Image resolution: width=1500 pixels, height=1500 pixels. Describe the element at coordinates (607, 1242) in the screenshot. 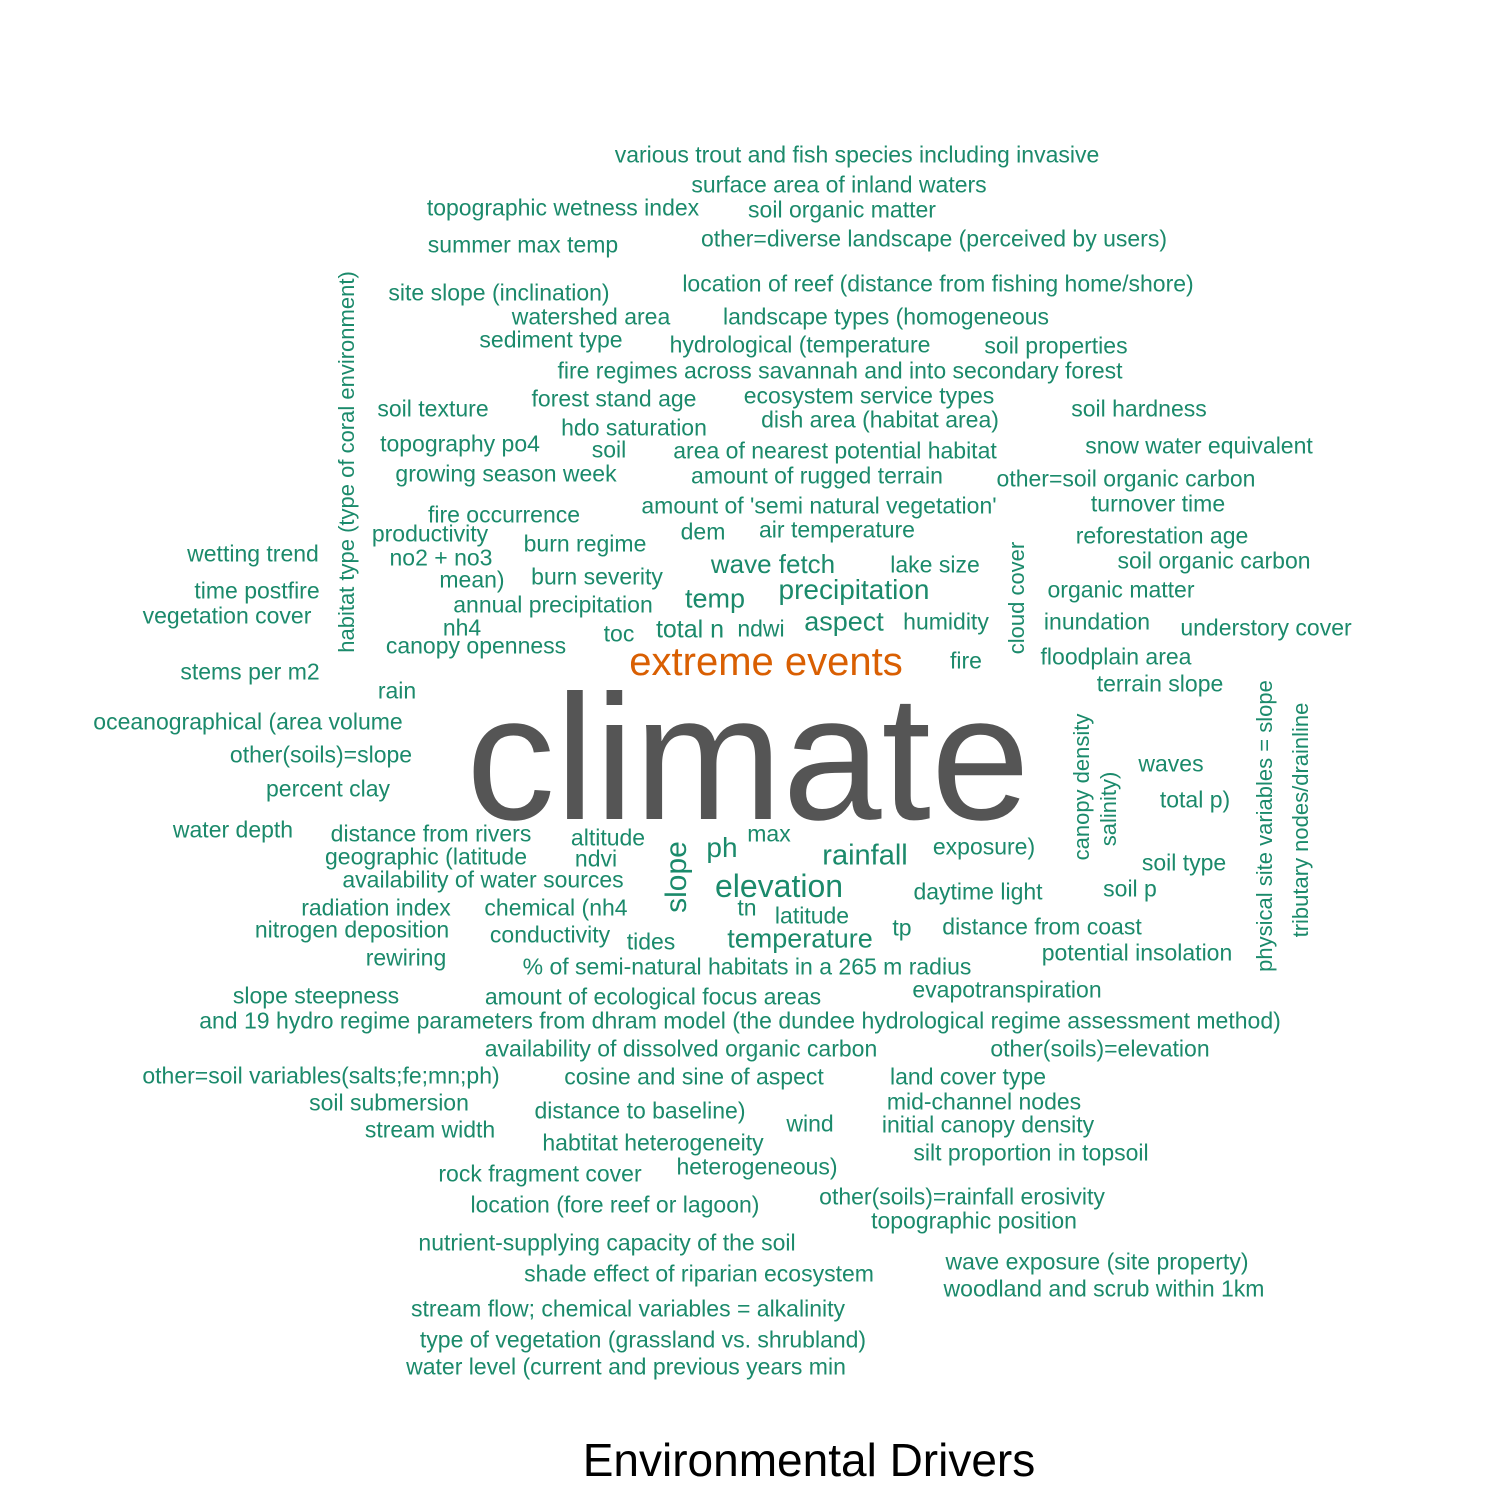

I see `word-125: nutrient-supplying capacity of the soil` at that location.